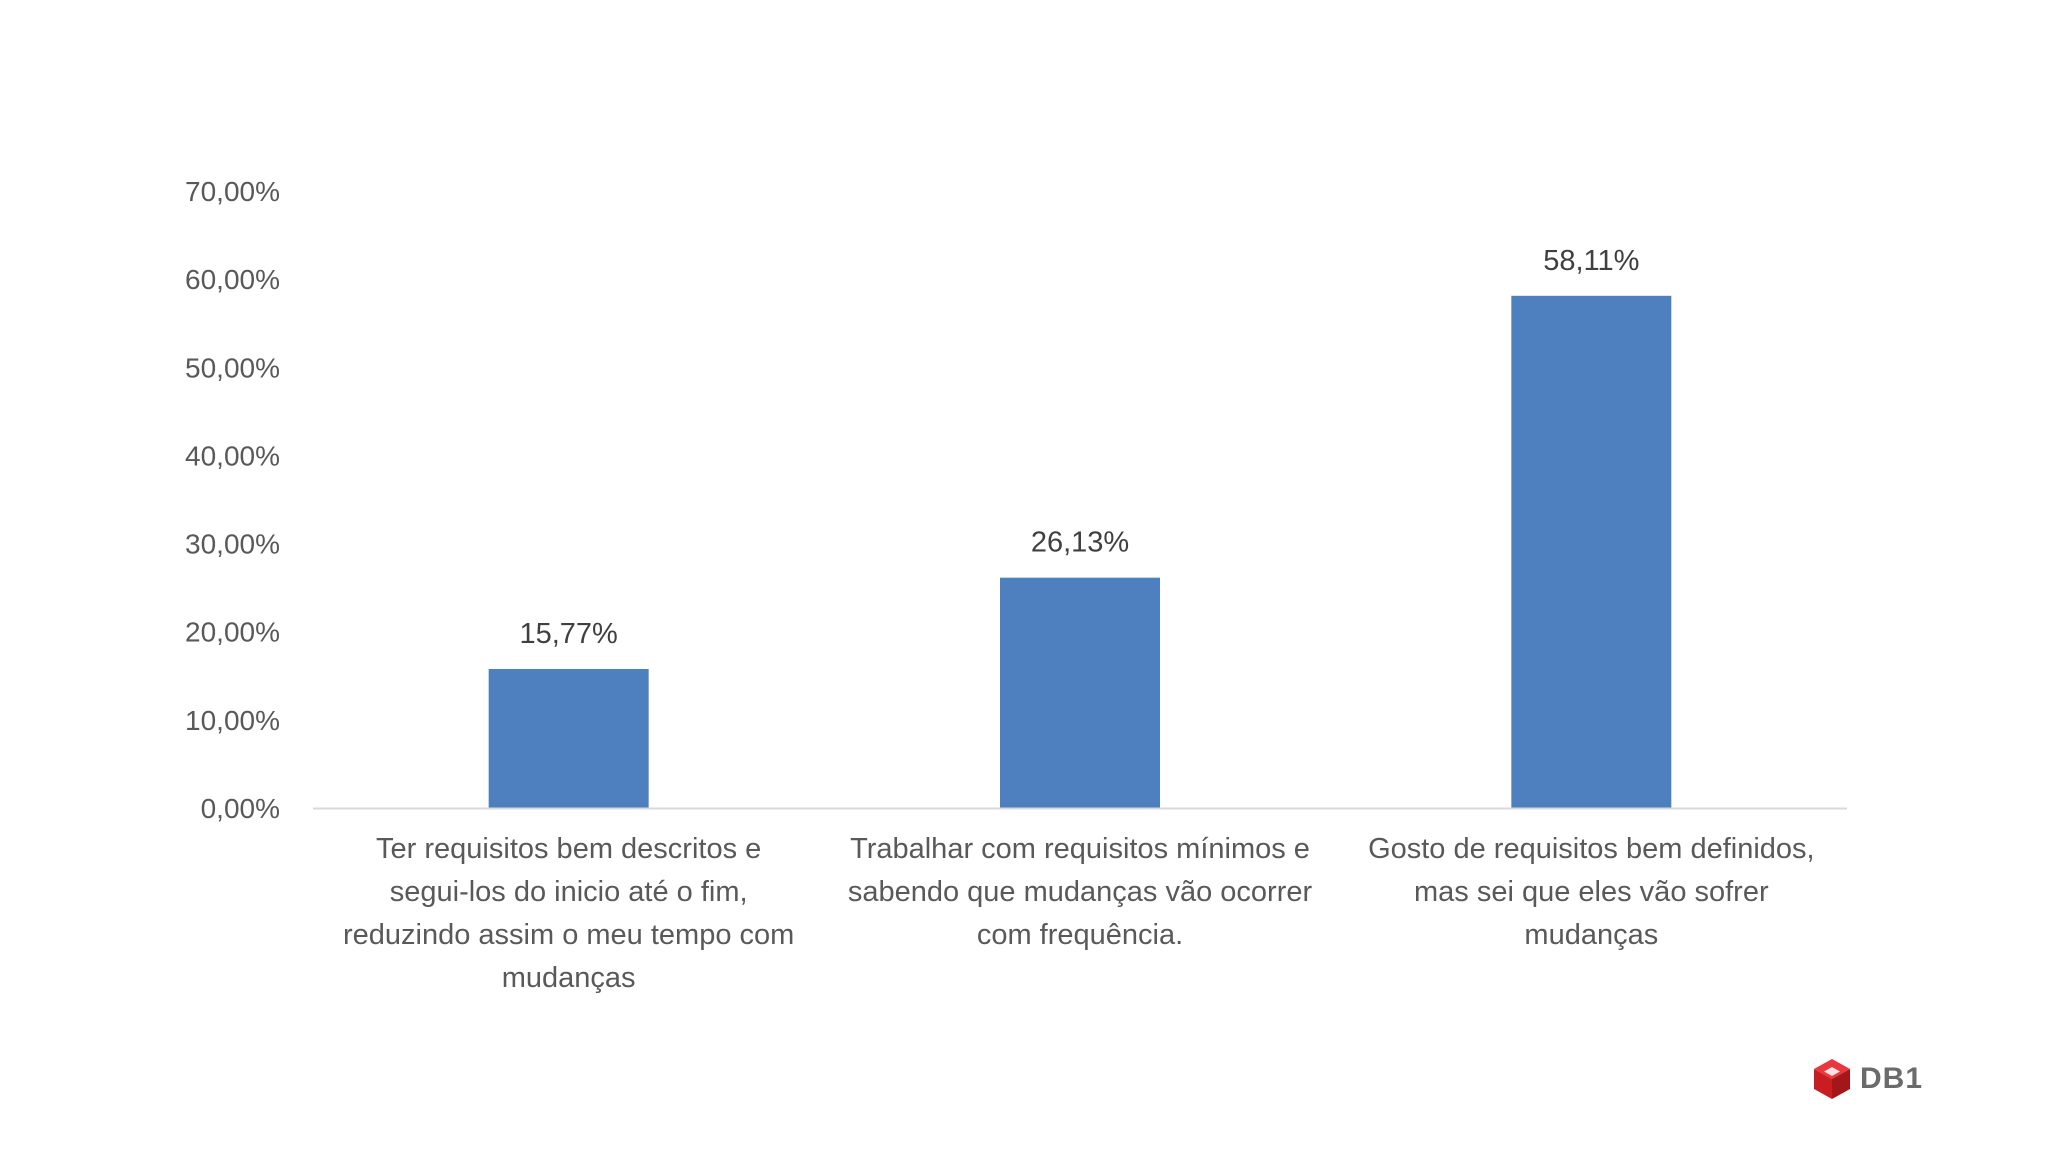 The height and width of the screenshot is (1152, 2048). What do you see at coordinates (232, 720) in the screenshot?
I see `y-tick-label: 10,00%` at bounding box center [232, 720].